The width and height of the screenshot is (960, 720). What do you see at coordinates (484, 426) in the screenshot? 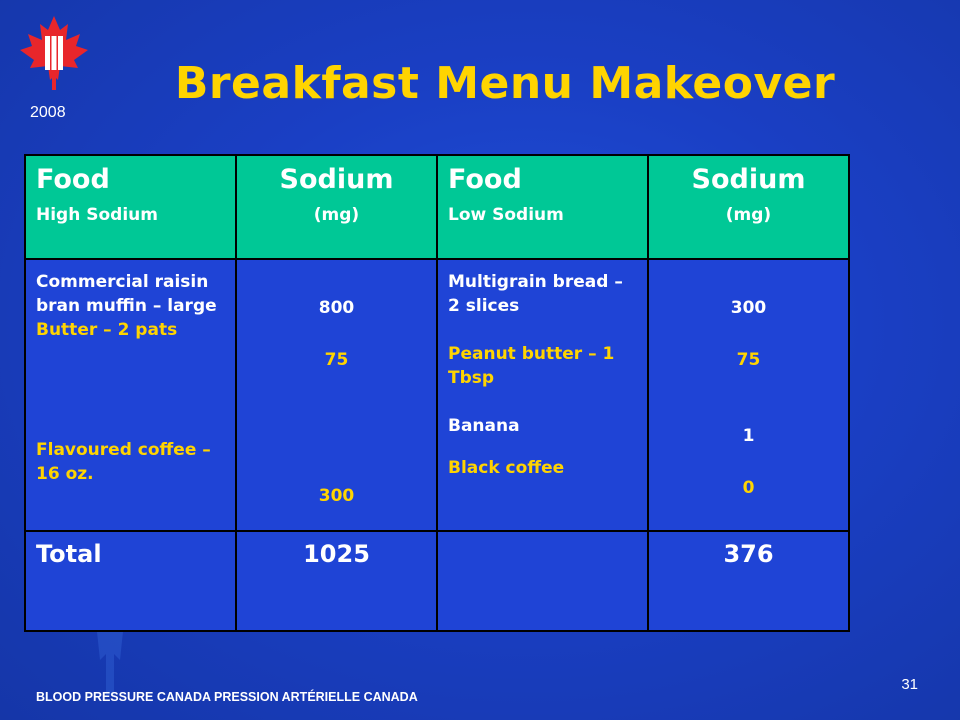
I see `food-item: Banana` at bounding box center [484, 426].